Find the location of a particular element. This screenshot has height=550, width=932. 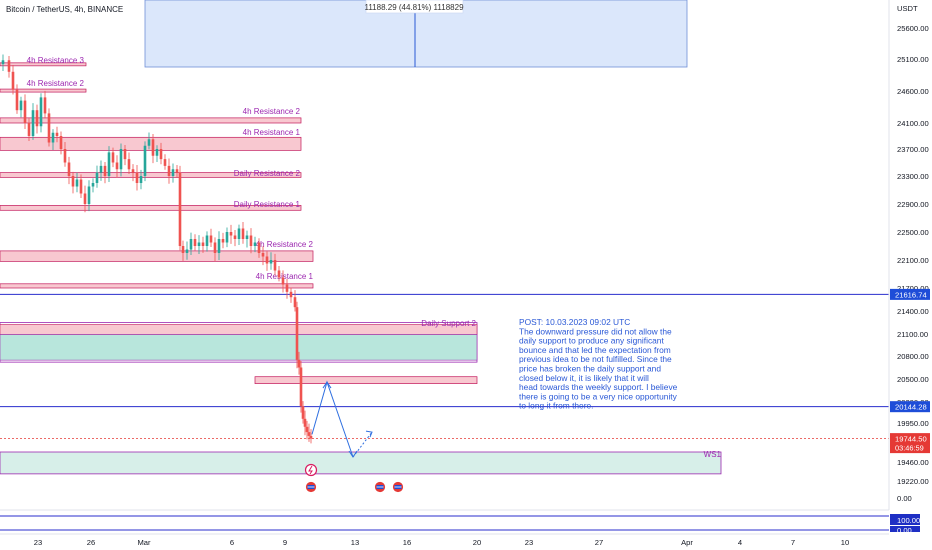

zone-label: Daily Support 2 is located at coordinates (448, 323).